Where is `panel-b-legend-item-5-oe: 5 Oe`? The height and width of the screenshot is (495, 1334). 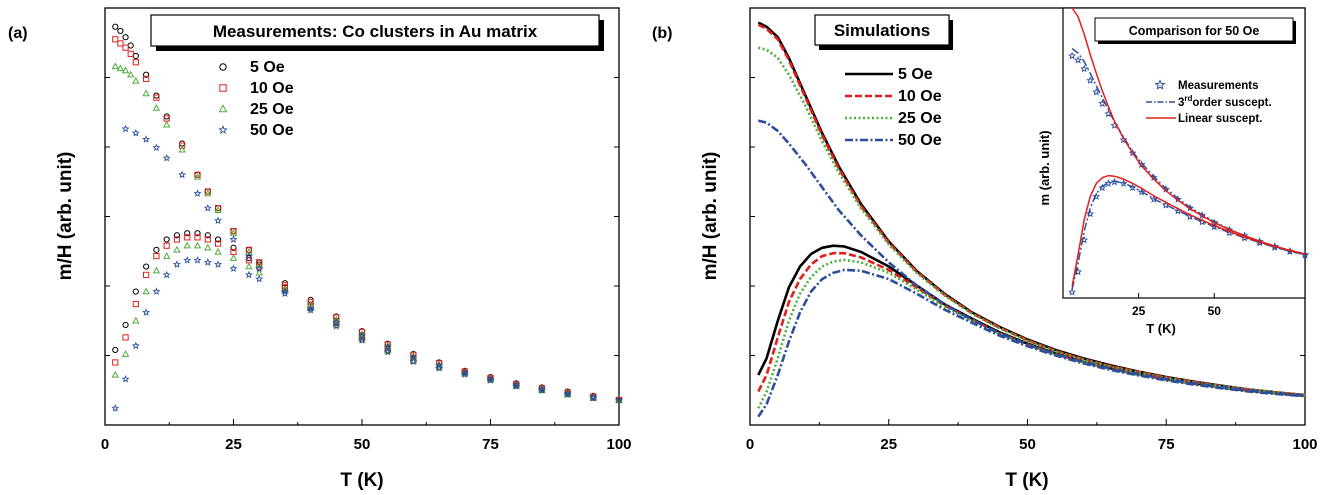
panel-b-legend-item-5-oe: 5 Oe is located at coordinates (889, 74).